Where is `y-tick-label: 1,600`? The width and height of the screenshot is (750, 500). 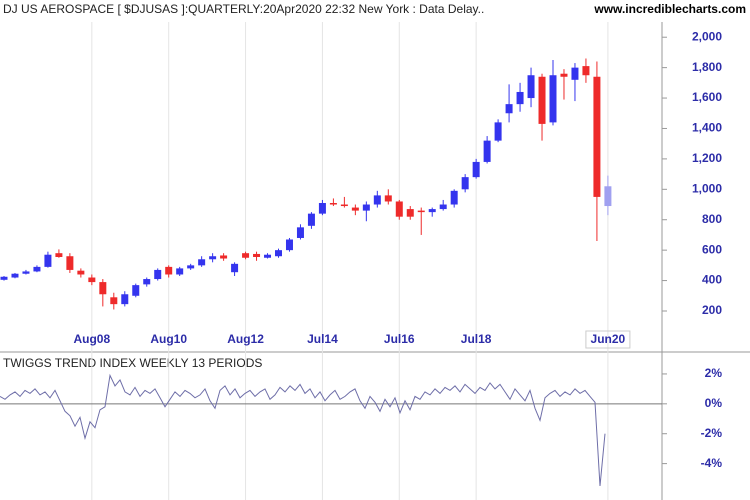
y-tick-label: 1,600 is located at coordinates (707, 97).